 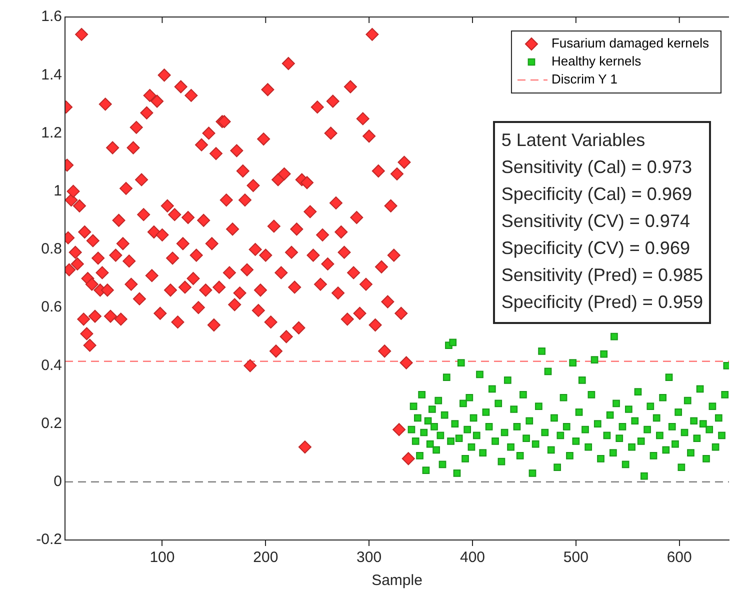 What do you see at coordinates (51, 17) in the screenshot?
I see `y-tick-label: 1.6` at bounding box center [51, 17].